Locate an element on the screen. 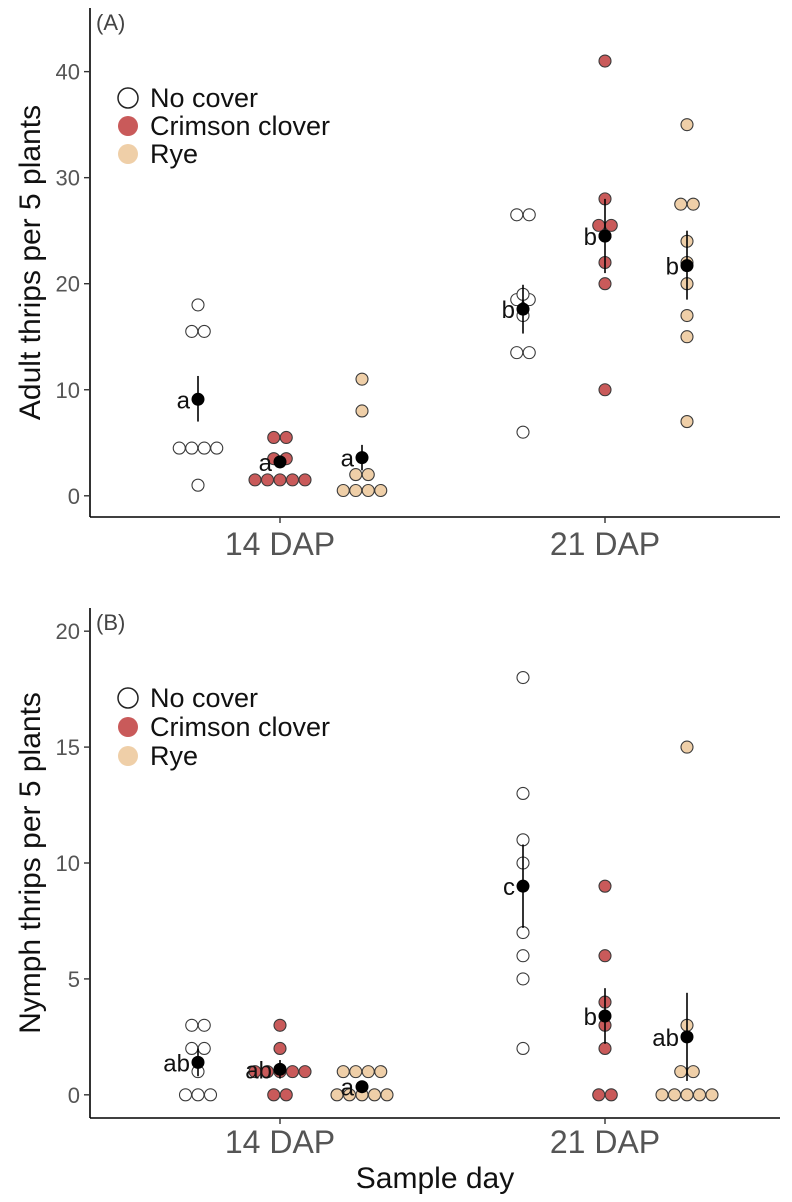 The image size is (792, 1202). panel-b-x-axis-title: Sample day is located at coordinates (435, 1178).